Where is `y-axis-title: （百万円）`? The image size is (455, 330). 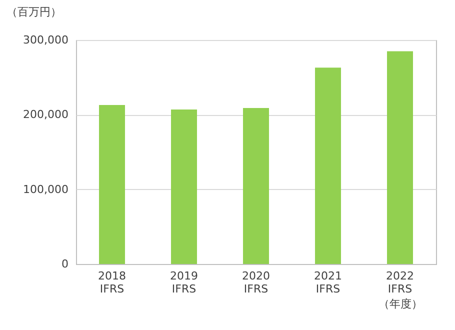 y-axis-title: （百万円） is located at coordinates (34, 12).